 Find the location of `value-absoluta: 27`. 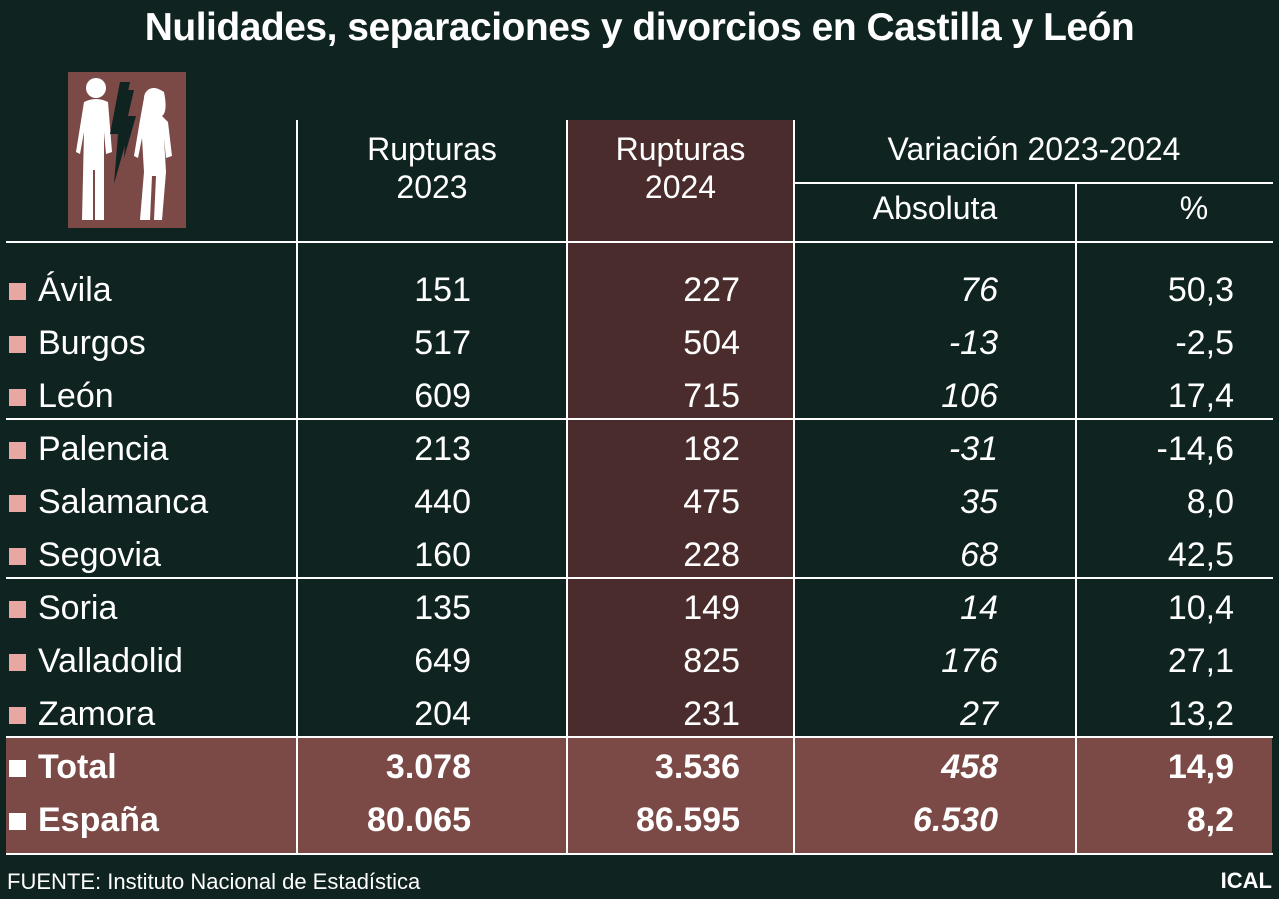

value-absoluta: 27 is located at coordinates (979, 714).